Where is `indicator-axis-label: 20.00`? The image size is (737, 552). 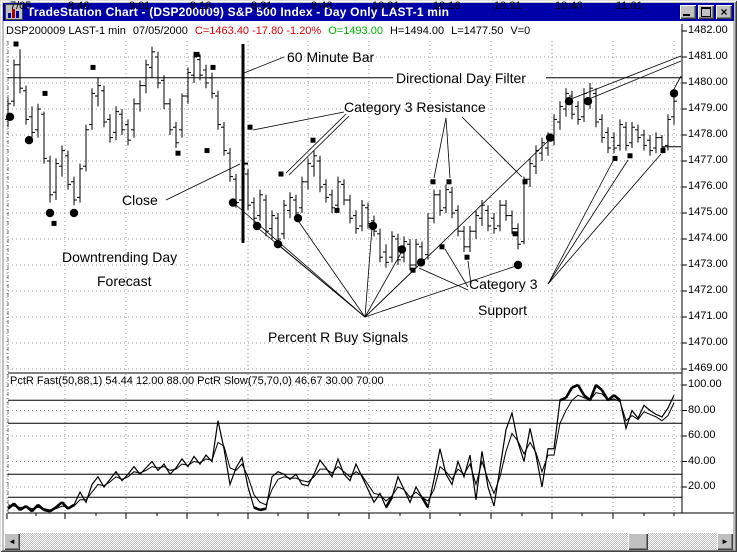
indicator-axis-label: 20.00 is located at coordinates (702, 486).